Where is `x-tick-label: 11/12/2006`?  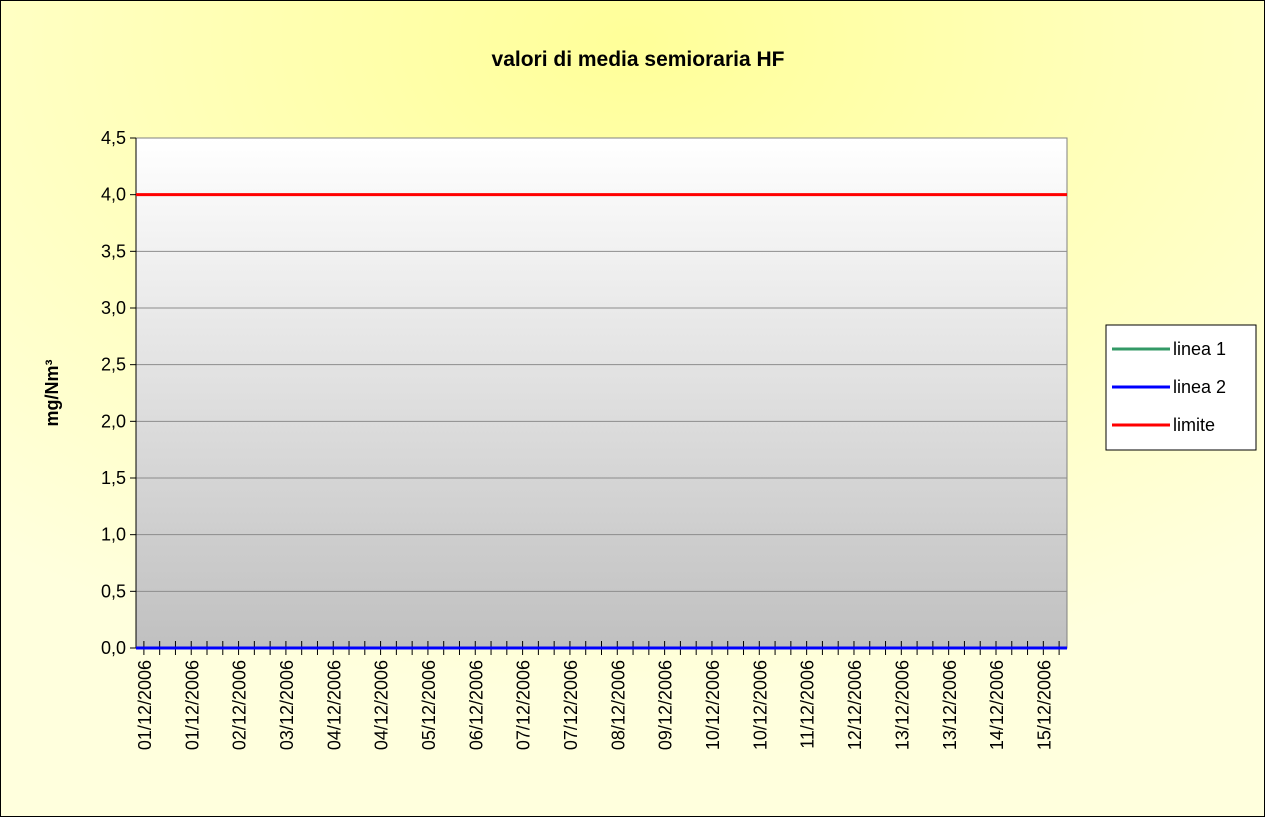 x-tick-label: 11/12/2006 is located at coordinates (808, 704).